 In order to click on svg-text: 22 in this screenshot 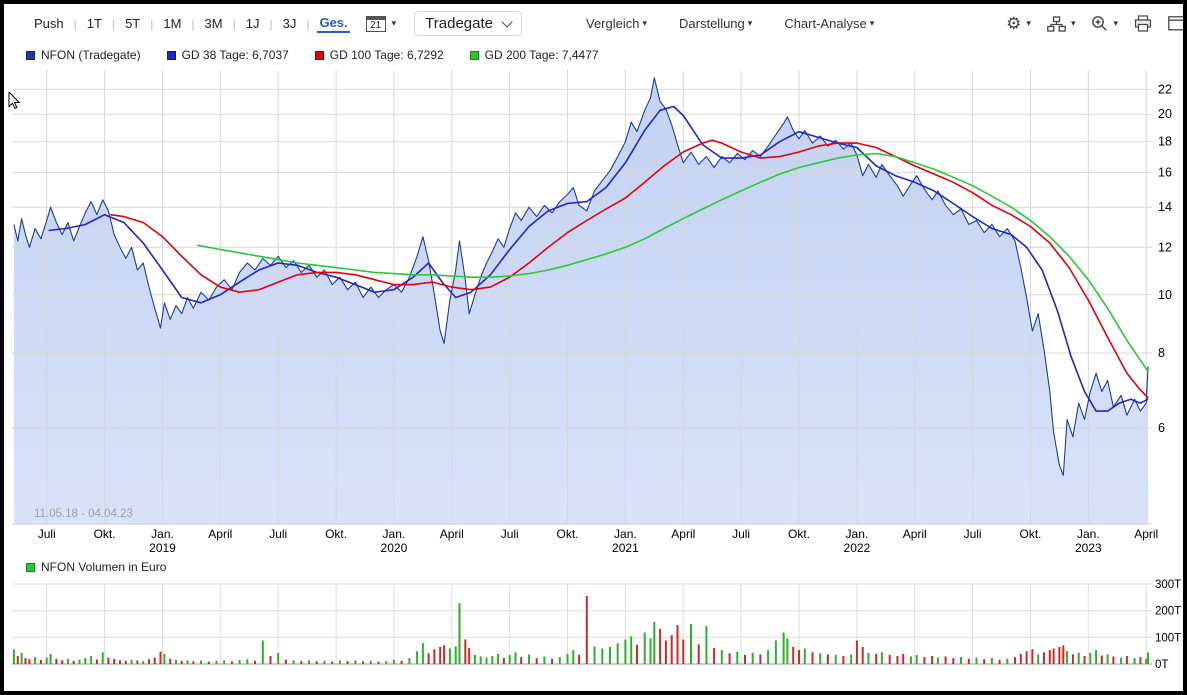, I will do `click(1165, 89)`.